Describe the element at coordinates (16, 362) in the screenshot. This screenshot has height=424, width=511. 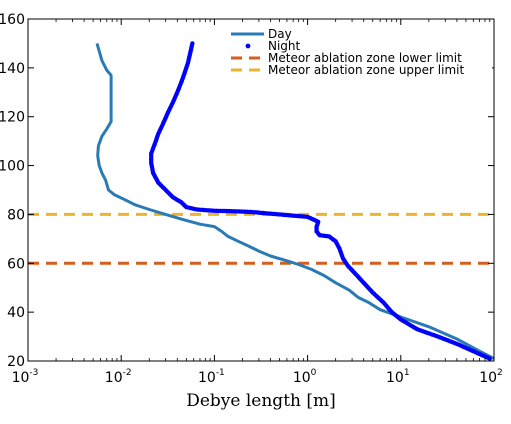
I see `y-tick-label: 20` at that location.